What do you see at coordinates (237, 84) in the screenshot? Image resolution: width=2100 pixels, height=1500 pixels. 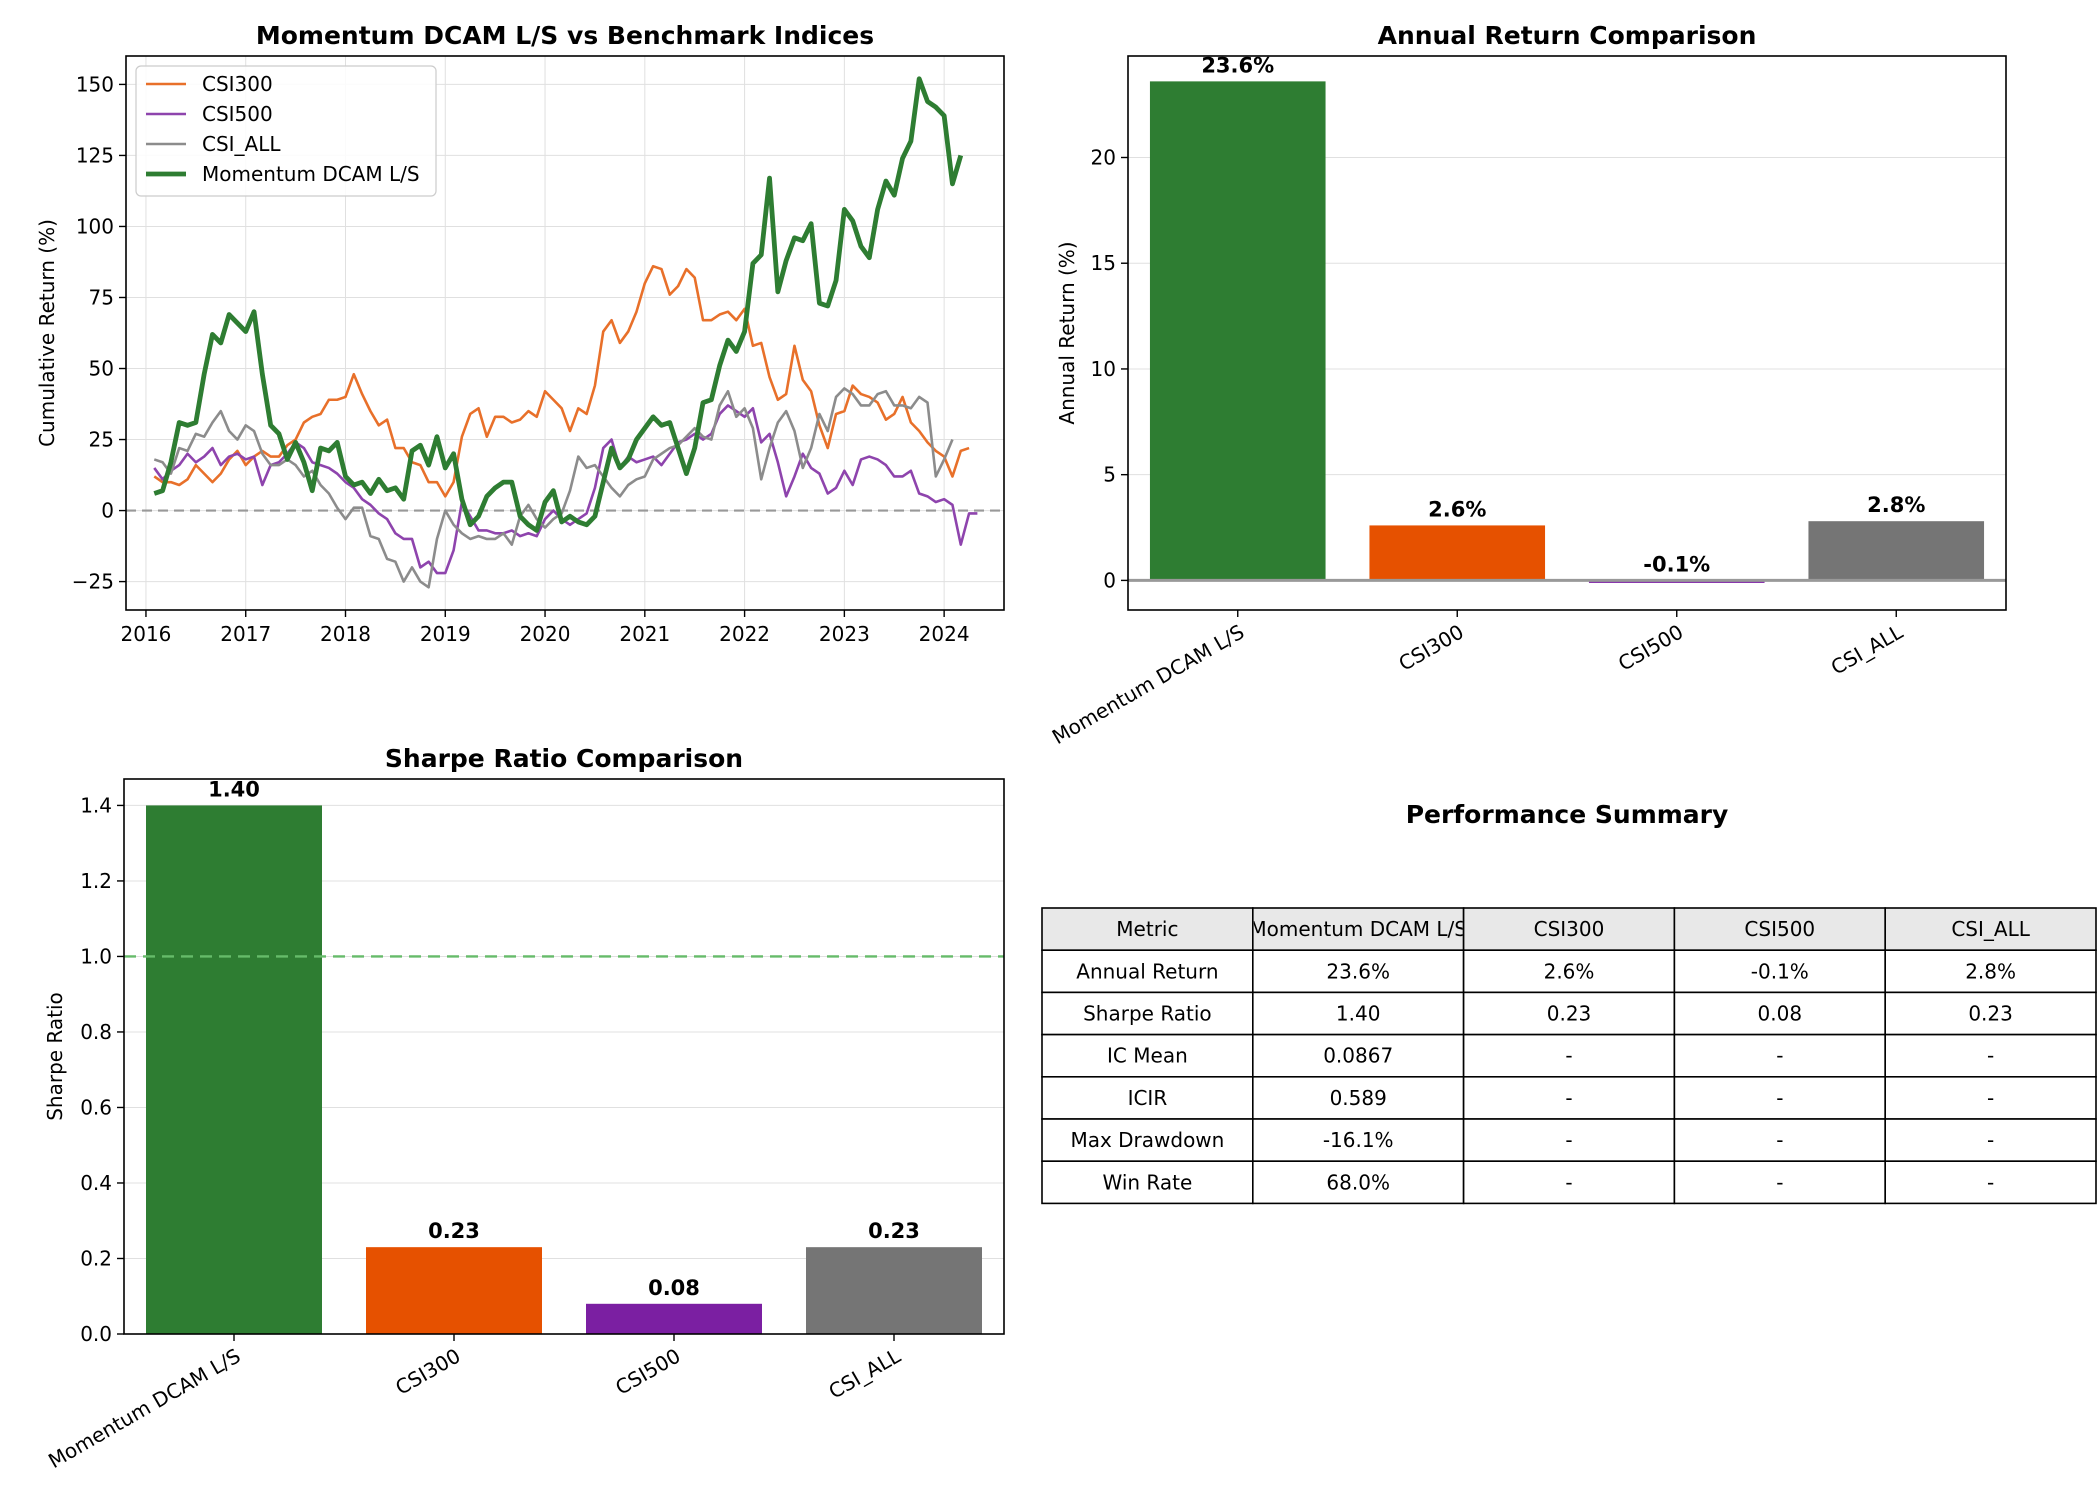 I see `legend-label: CSI300` at bounding box center [237, 84].